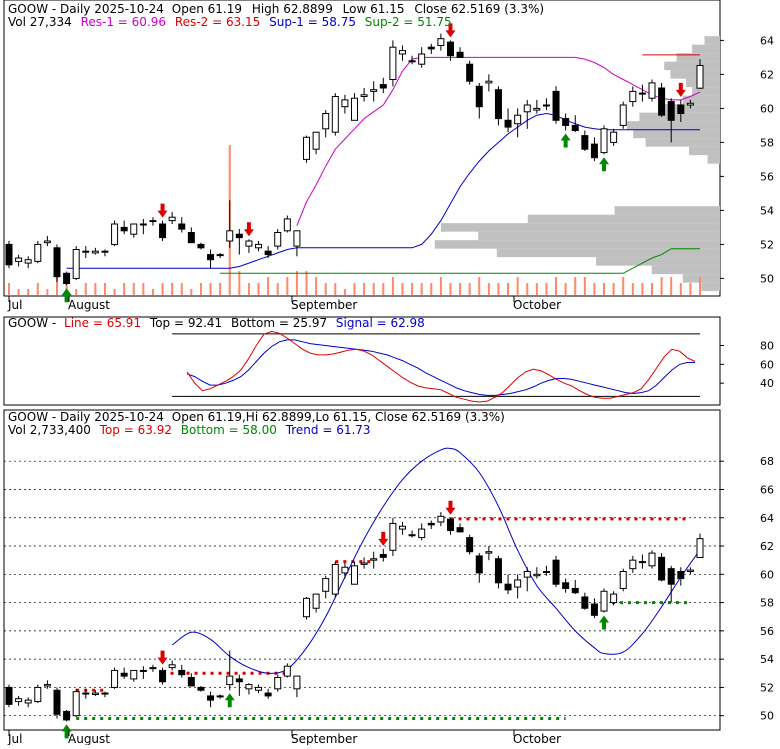 The image size is (780, 749). Describe the element at coordinates (767, 383) in the screenshot. I see `stochastic-y-tick-label-0: 40` at that location.